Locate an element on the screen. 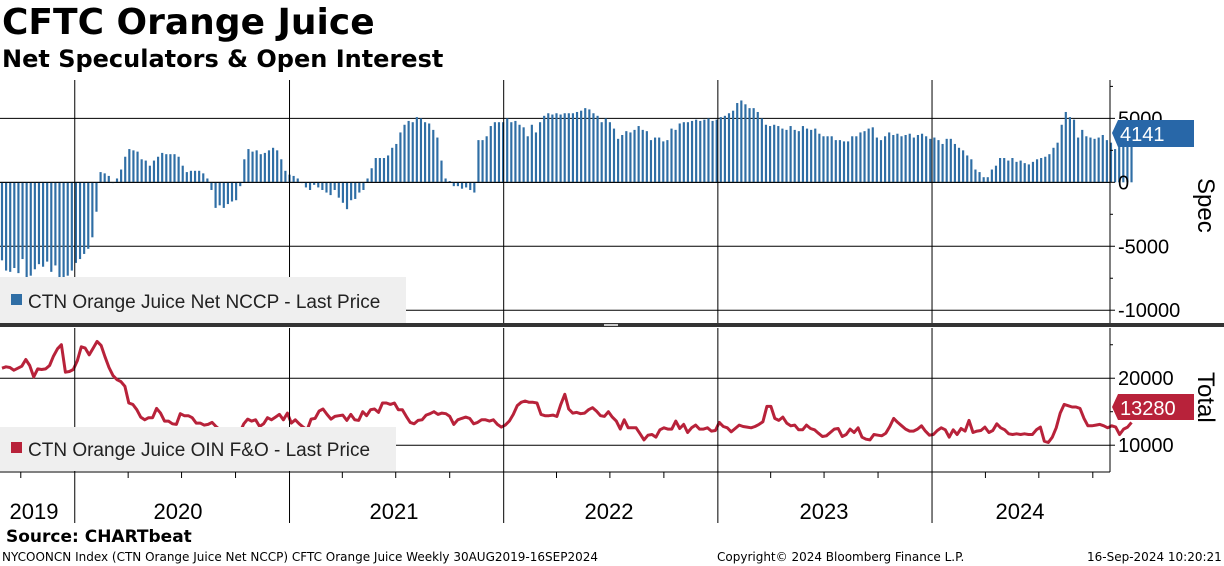  chart-title: CFTC Orange Juice is located at coordinates (188, 22).